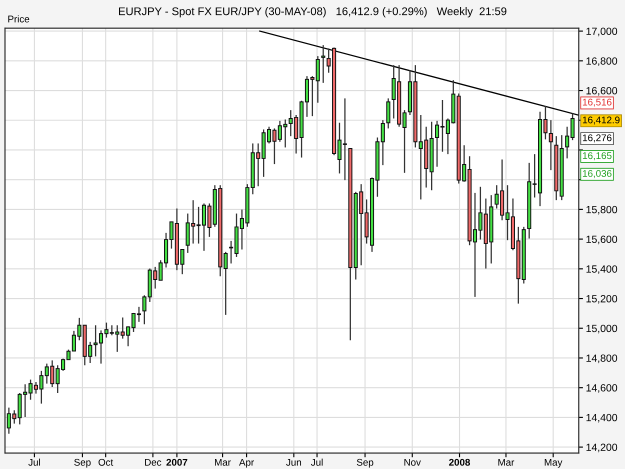  I want to click on y-tick-label: 15,200, so click(602, 299).